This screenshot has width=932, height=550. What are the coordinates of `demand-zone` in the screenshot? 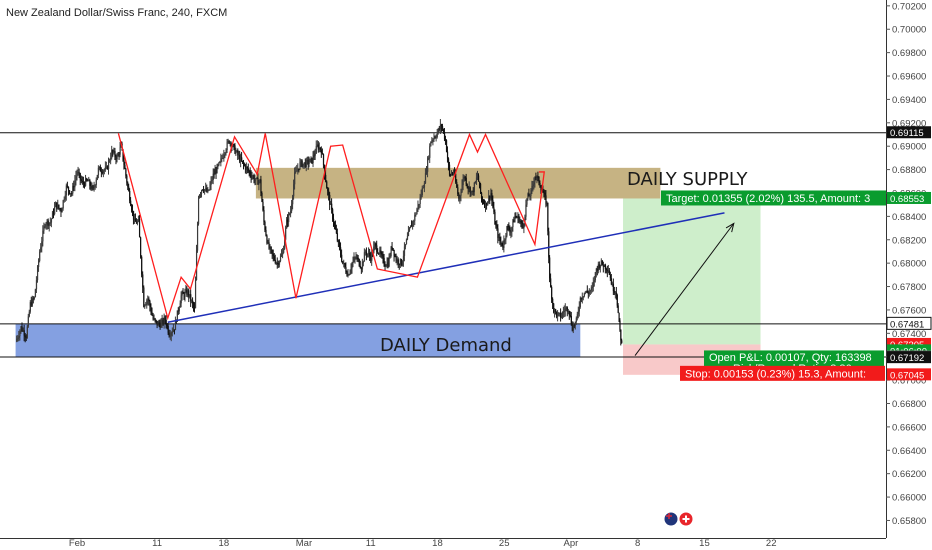 It's located at (298, 340).